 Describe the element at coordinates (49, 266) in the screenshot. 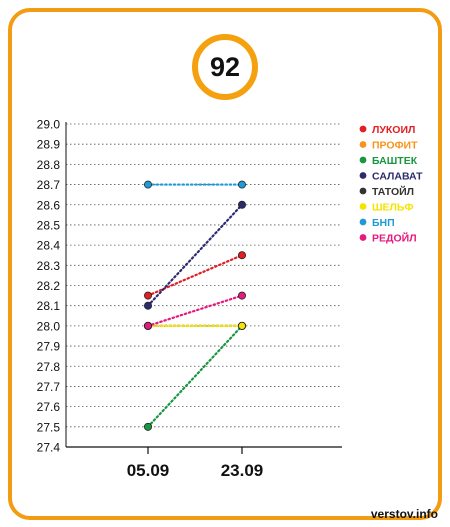

I see `y-tick-label: 28.3` at that location.